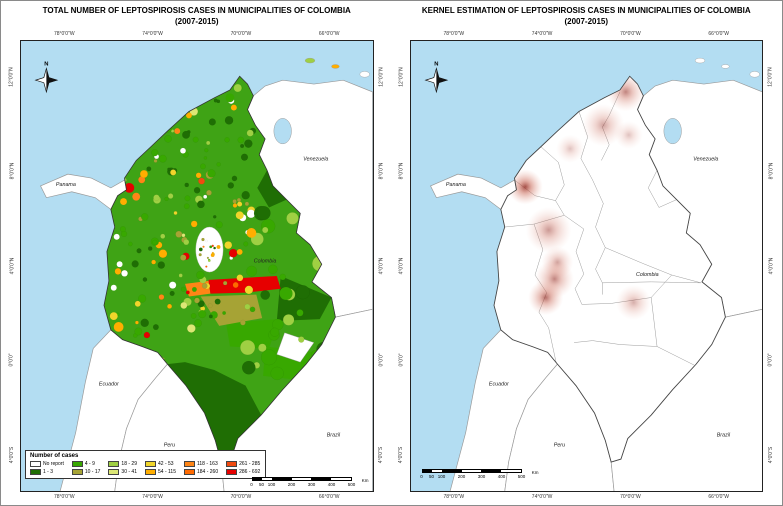 The height and width of the screenshot is (506, 783). Describe the element at coordinates (160, 472) in the screenshot. I see `legend-item: 54 - 115` at that location.